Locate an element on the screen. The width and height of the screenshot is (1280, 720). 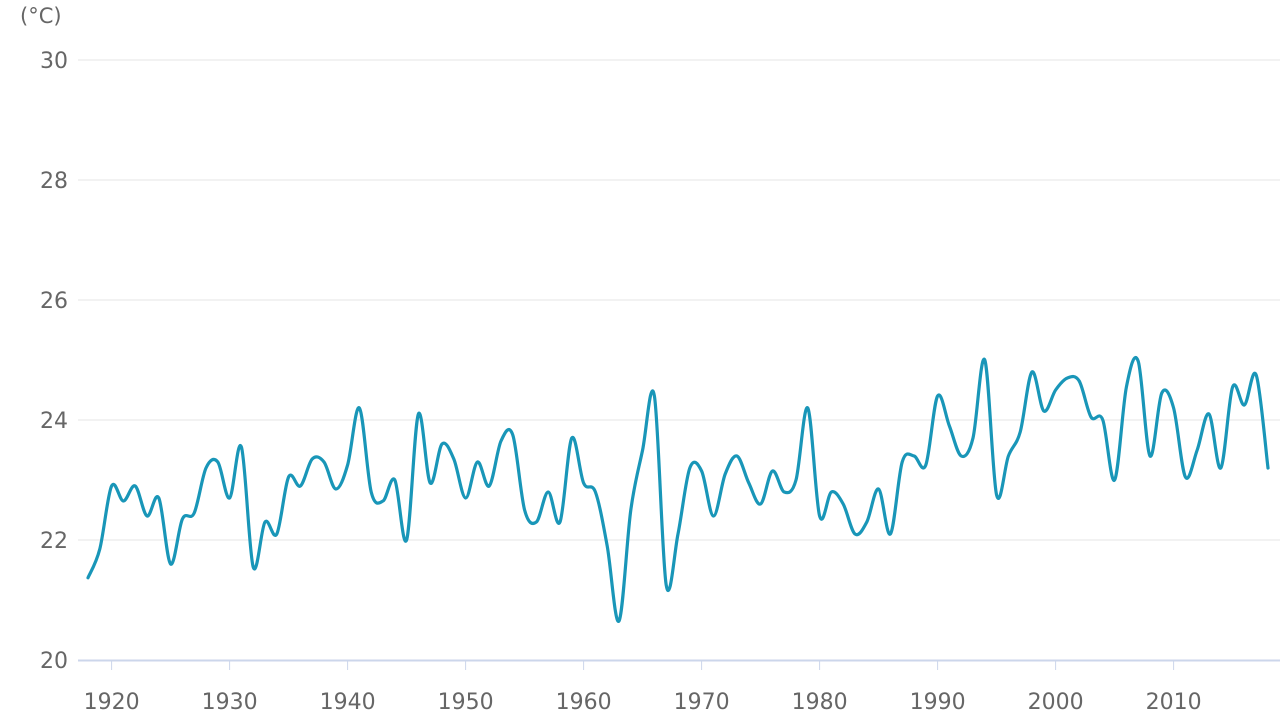
x-tick-label: 1960 is located at coordinates (584, 702).